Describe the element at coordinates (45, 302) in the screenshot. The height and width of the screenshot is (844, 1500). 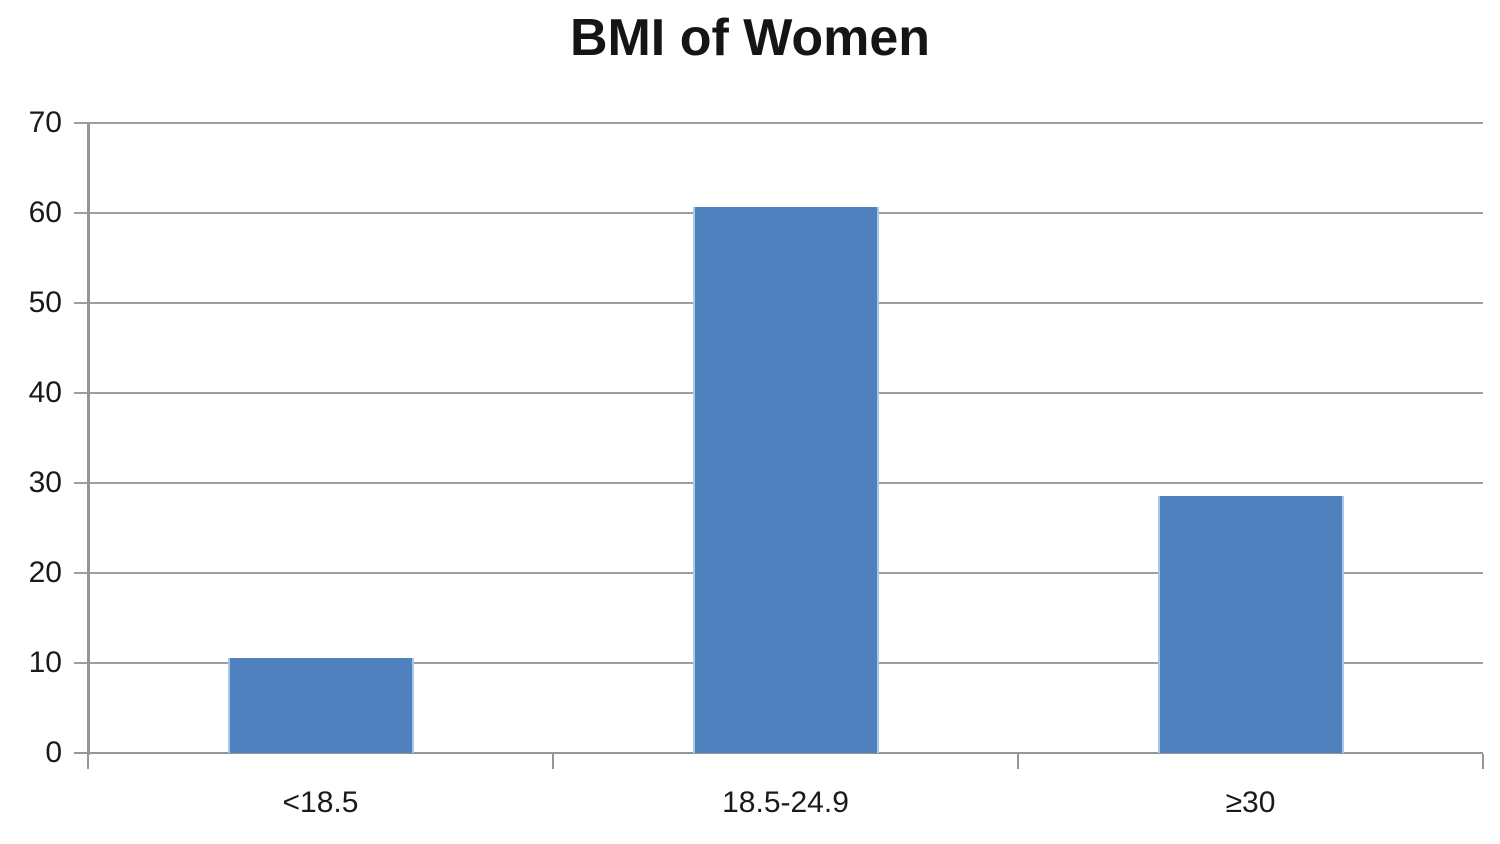
I see `y-axis-tick-label: 50` at that location.